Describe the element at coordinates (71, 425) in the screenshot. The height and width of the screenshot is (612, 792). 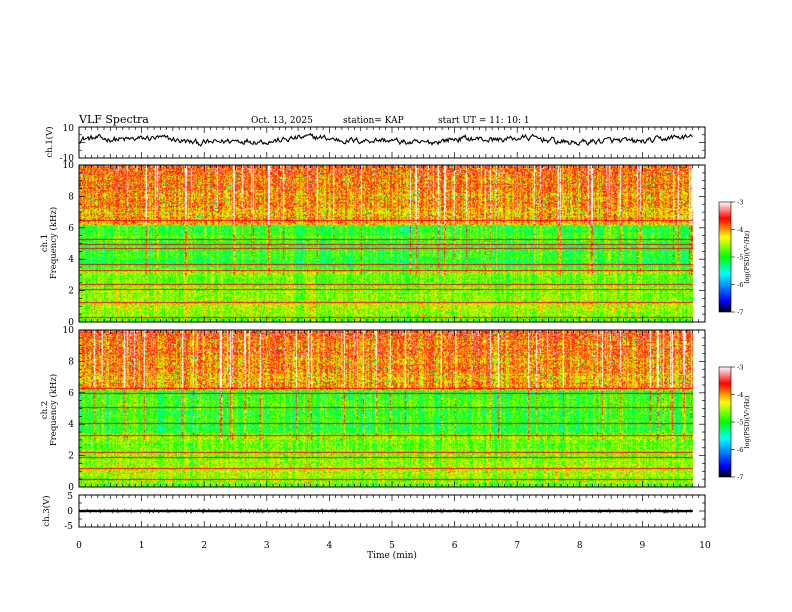
I see `ch2-ytick-label: 4` at that location.